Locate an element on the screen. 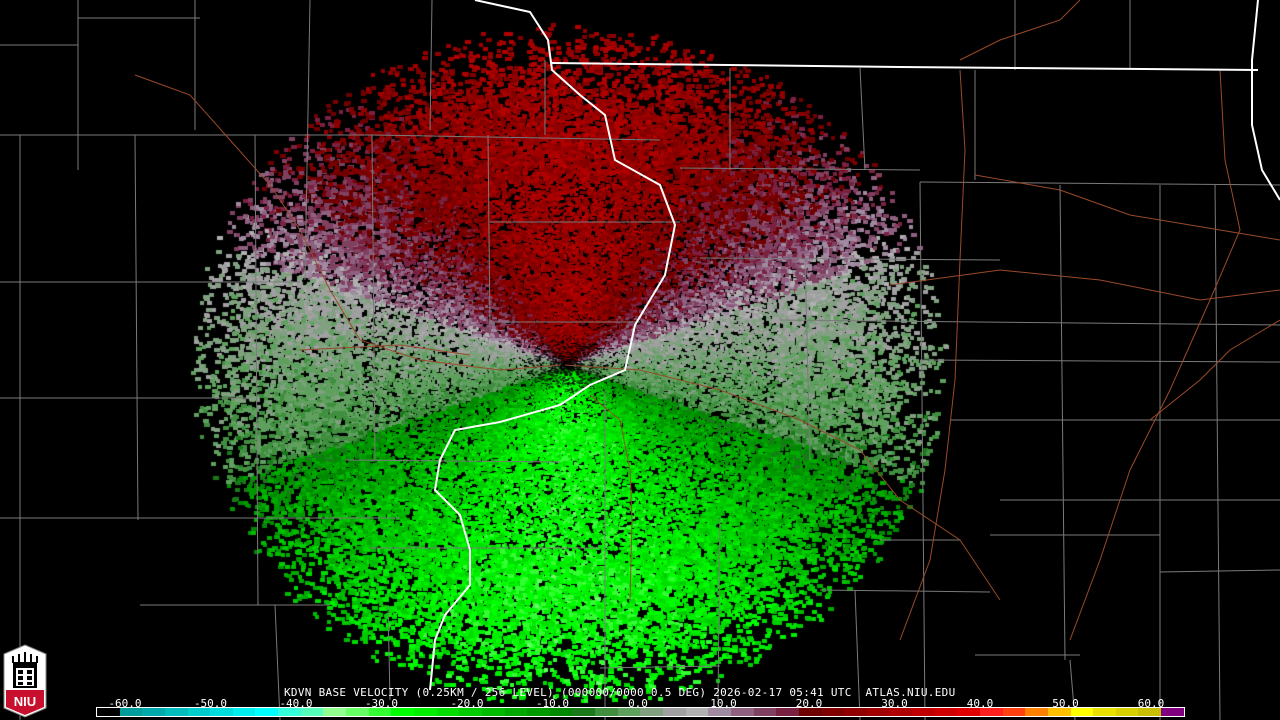 Image resolution: width=1280 pixels, height=720 pixels. colorbar-tick-label: 60.0 is located at coordinates (1151, 703).